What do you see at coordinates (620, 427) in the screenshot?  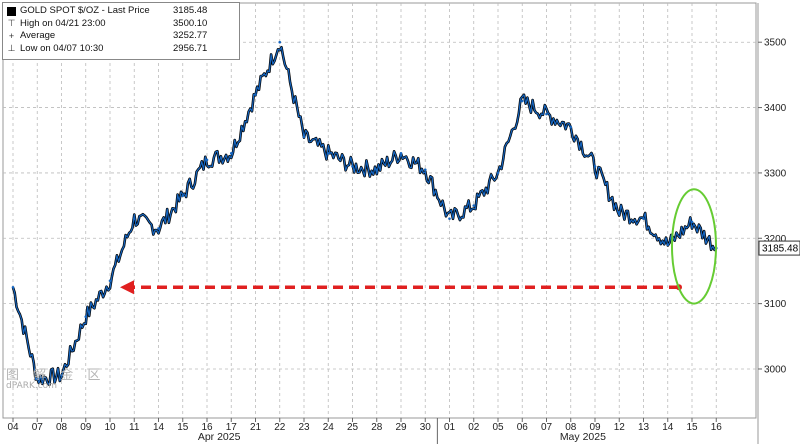 I see `x-tick-label: 12` at bounding box center [620, 427].